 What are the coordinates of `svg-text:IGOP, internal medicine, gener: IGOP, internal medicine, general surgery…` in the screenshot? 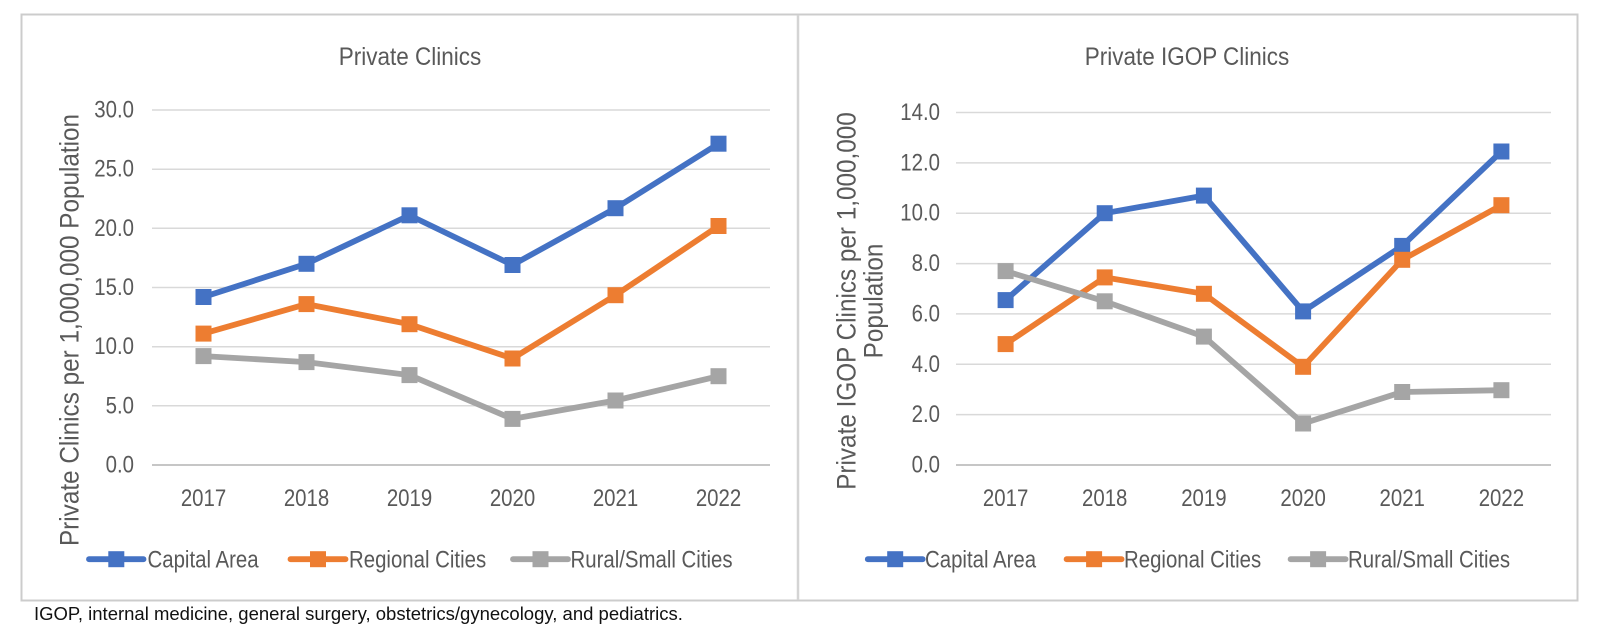 It's located at (358, 613).